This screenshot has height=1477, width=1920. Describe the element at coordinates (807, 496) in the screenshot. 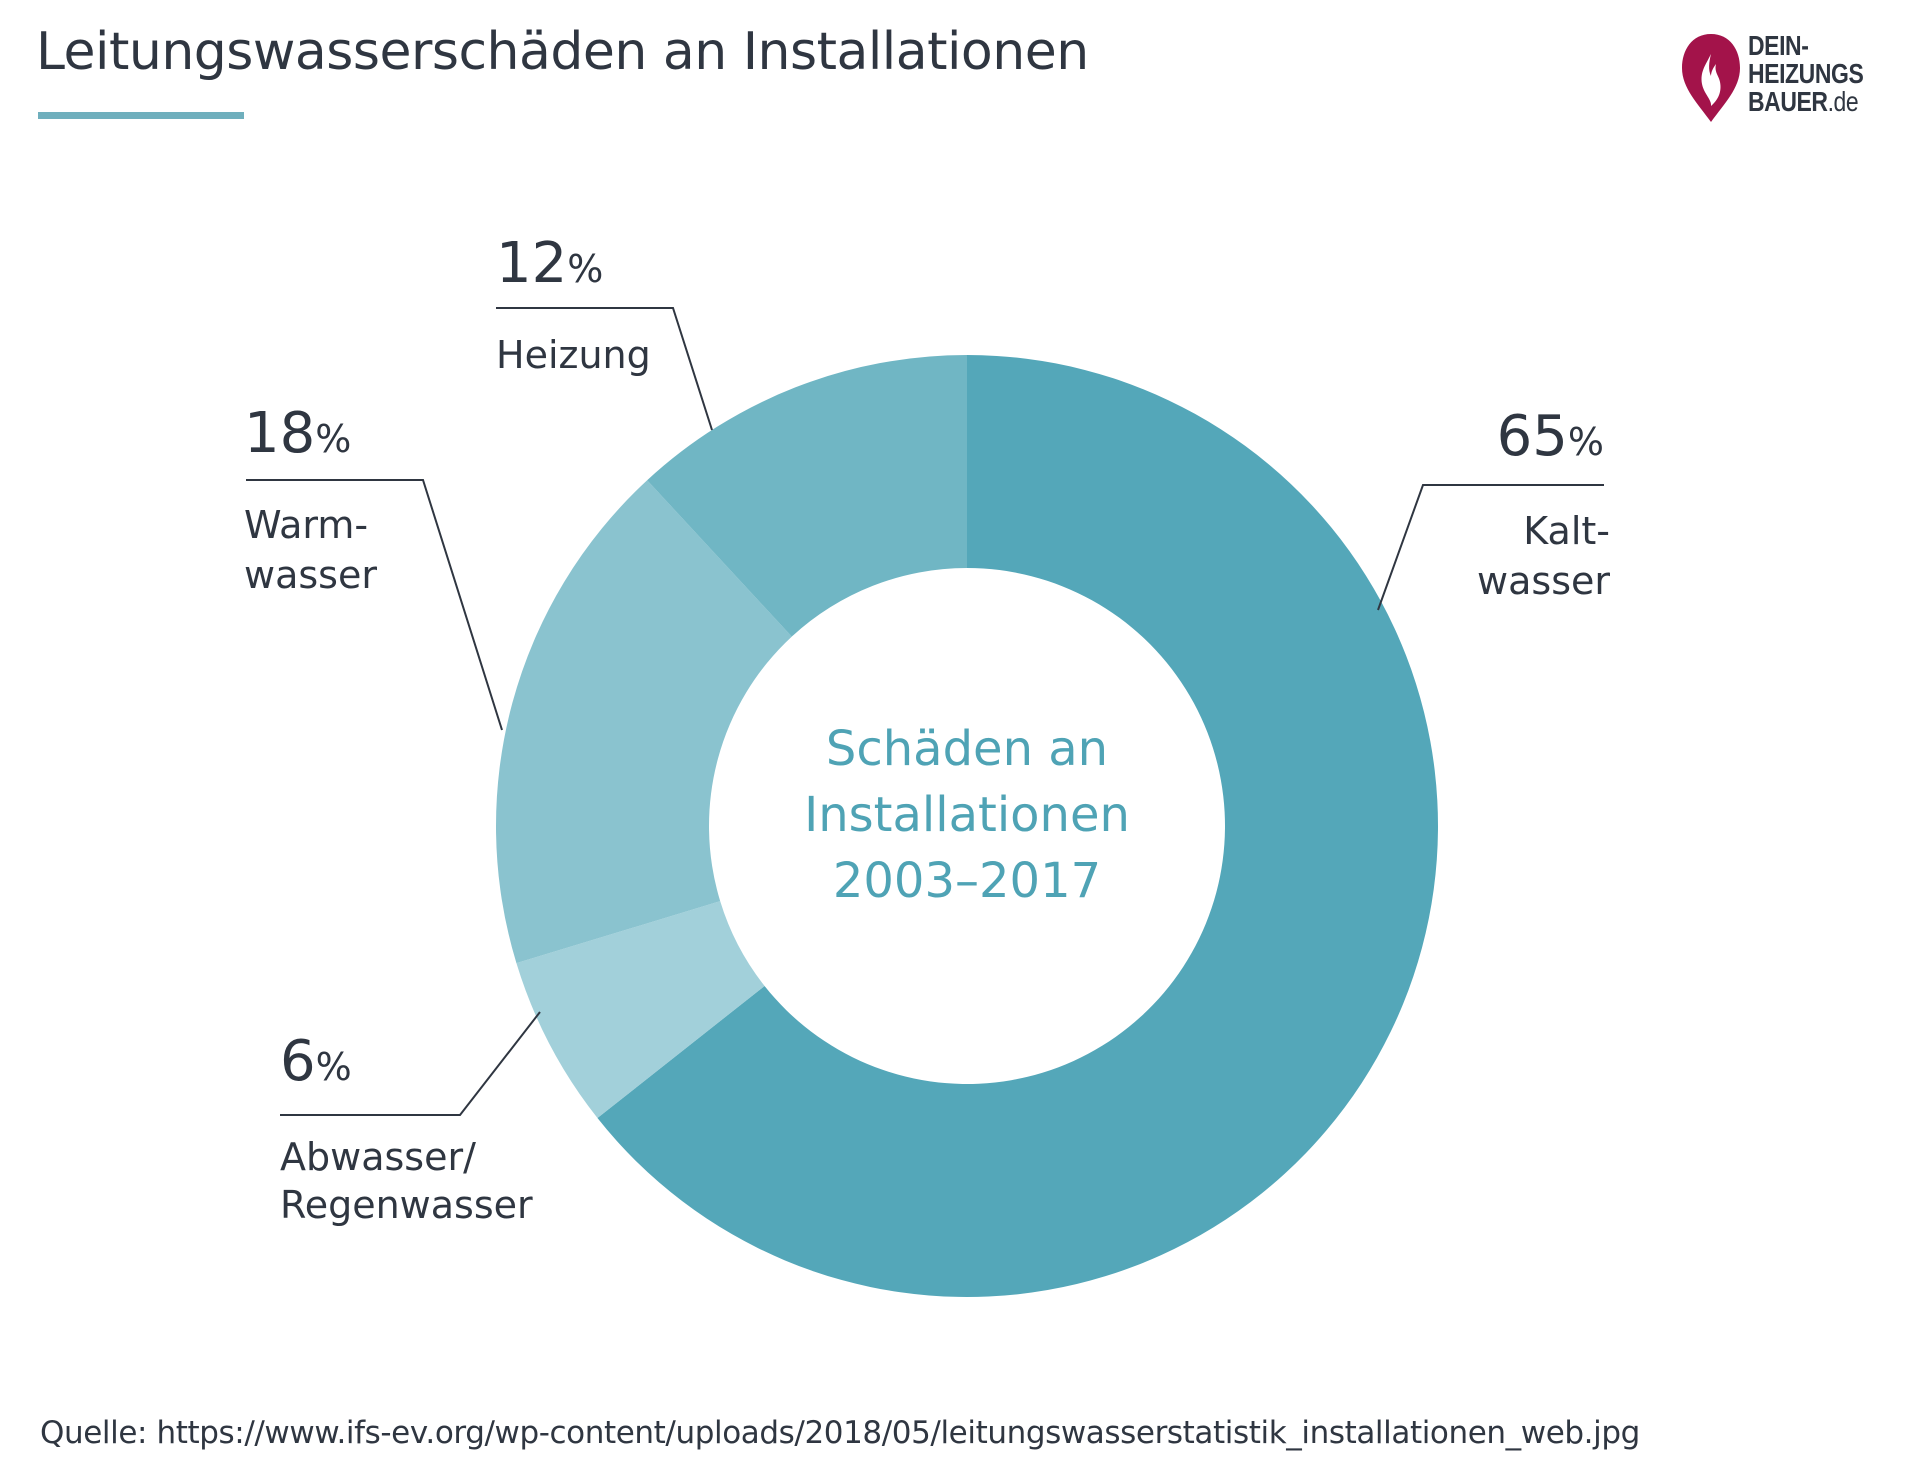

I see `donut-slice-heizung` at that location.